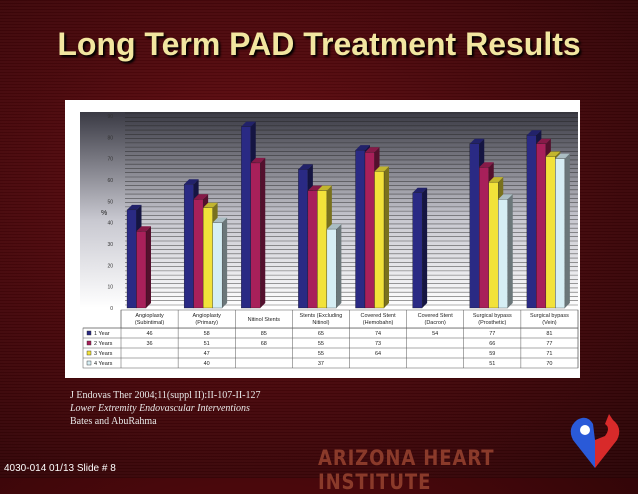 This screenshot has height=494, width=638. What do you see at coordinates (321, 334) in the screenshot?
I see `table-cell: 65` at bounding box center [321, 334].